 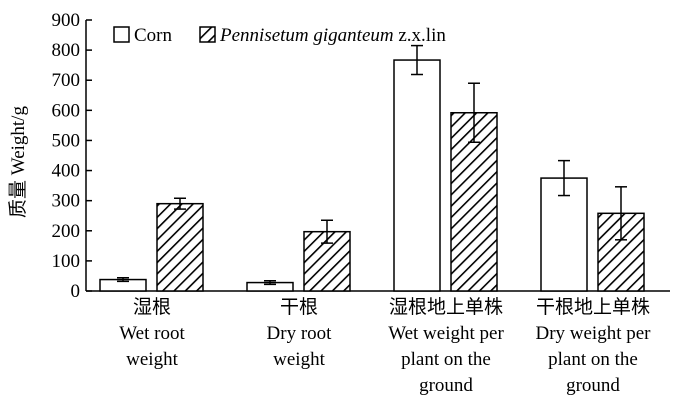 What do you see at coordinates (66, 231) in the screenshot?
I see `y-tick-label-200: 200` at bounding box center [66, 231].